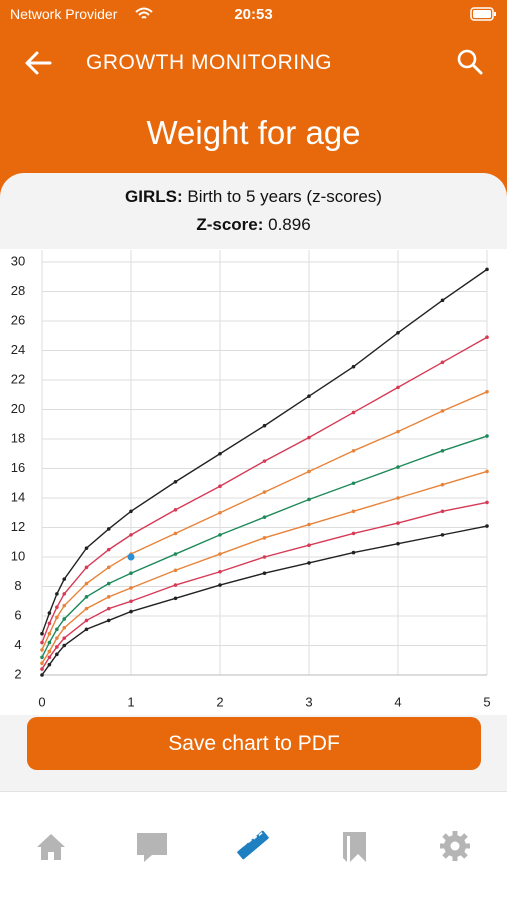 The width and height of the screenshot is (507, 906). Describe the element at coordinates (483, 14) in the screenshot. I see `battery-icon` at that location.